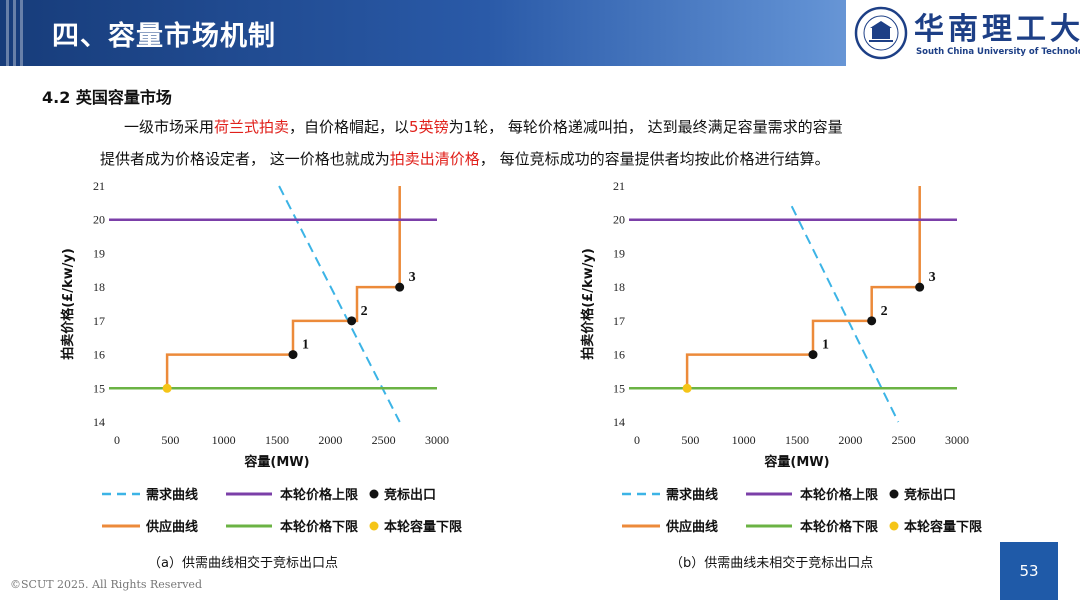 The width and height of the screenshot is (1080, 608). What do you see at coordinates (434, 159) in the screenshot?
I see `highlight-clearing-price: 拍卖出清价格` at bounding box center [434, 159].